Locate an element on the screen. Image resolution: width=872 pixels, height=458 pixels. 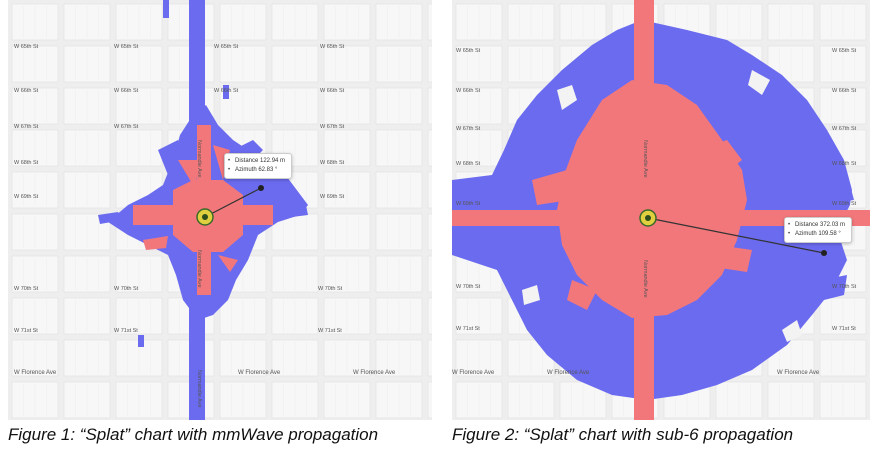
measurement-tooltip: Distance 372.03 m Azimuth 109.58 ° is located at coordinates (818, 230).